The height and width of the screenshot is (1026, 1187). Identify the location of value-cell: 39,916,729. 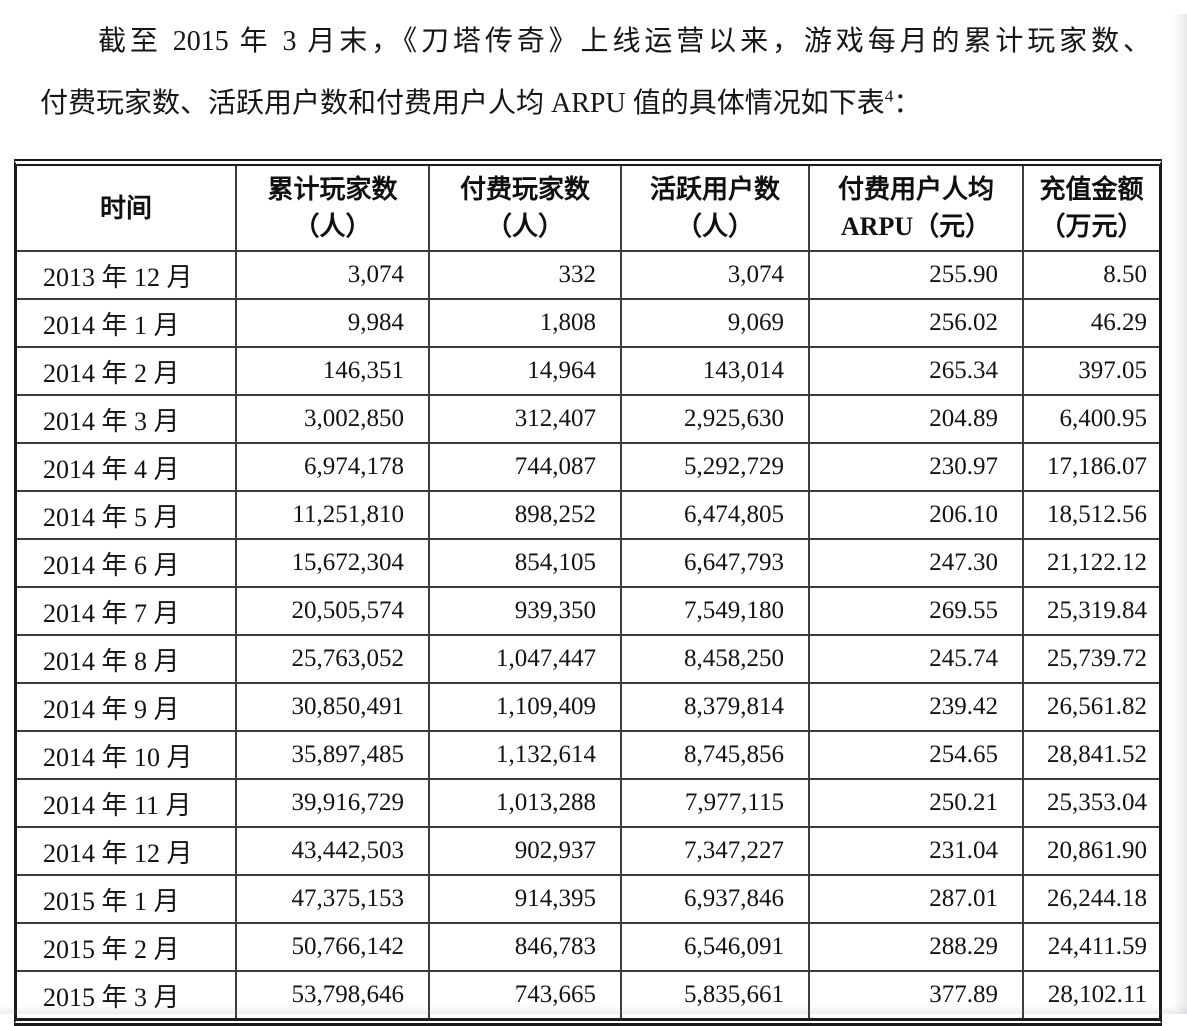
(332, 803).